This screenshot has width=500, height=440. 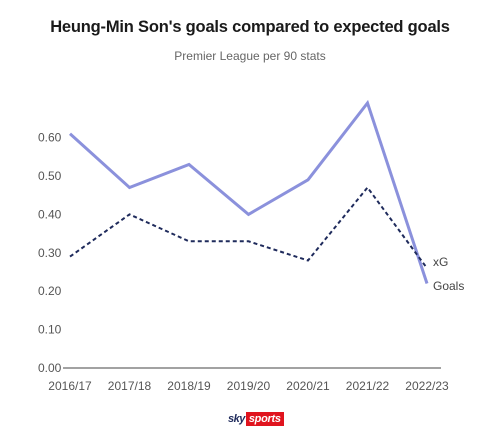 What do you see at coordinates (368, 386) in the screenshot?
I see `x-tick-label: 2021/22` at bounding box center [368, 386].